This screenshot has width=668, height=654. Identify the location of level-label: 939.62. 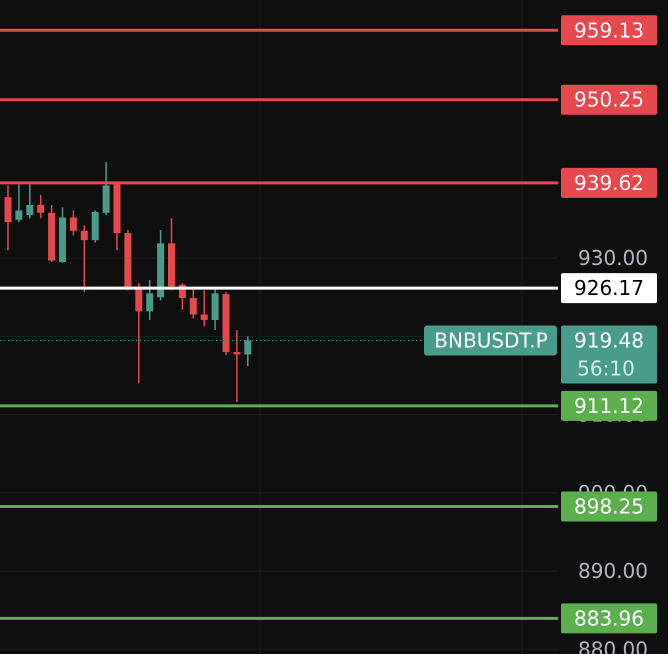
(609, 183).